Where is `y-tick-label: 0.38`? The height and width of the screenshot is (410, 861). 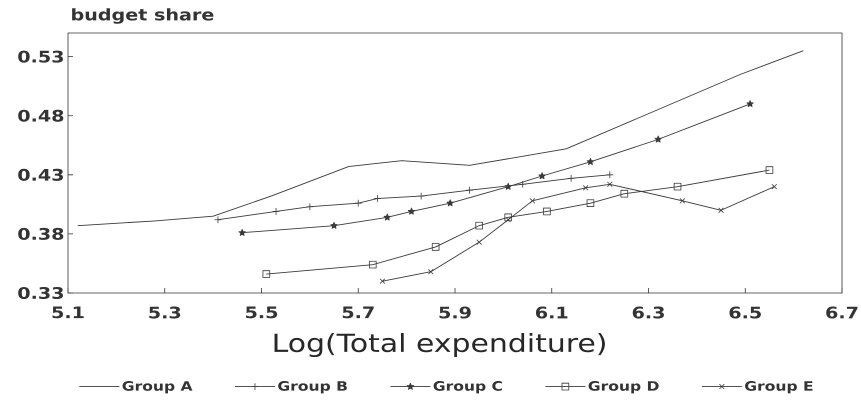 y-tick-label: 0.38 is located at coordinates (41, 234).